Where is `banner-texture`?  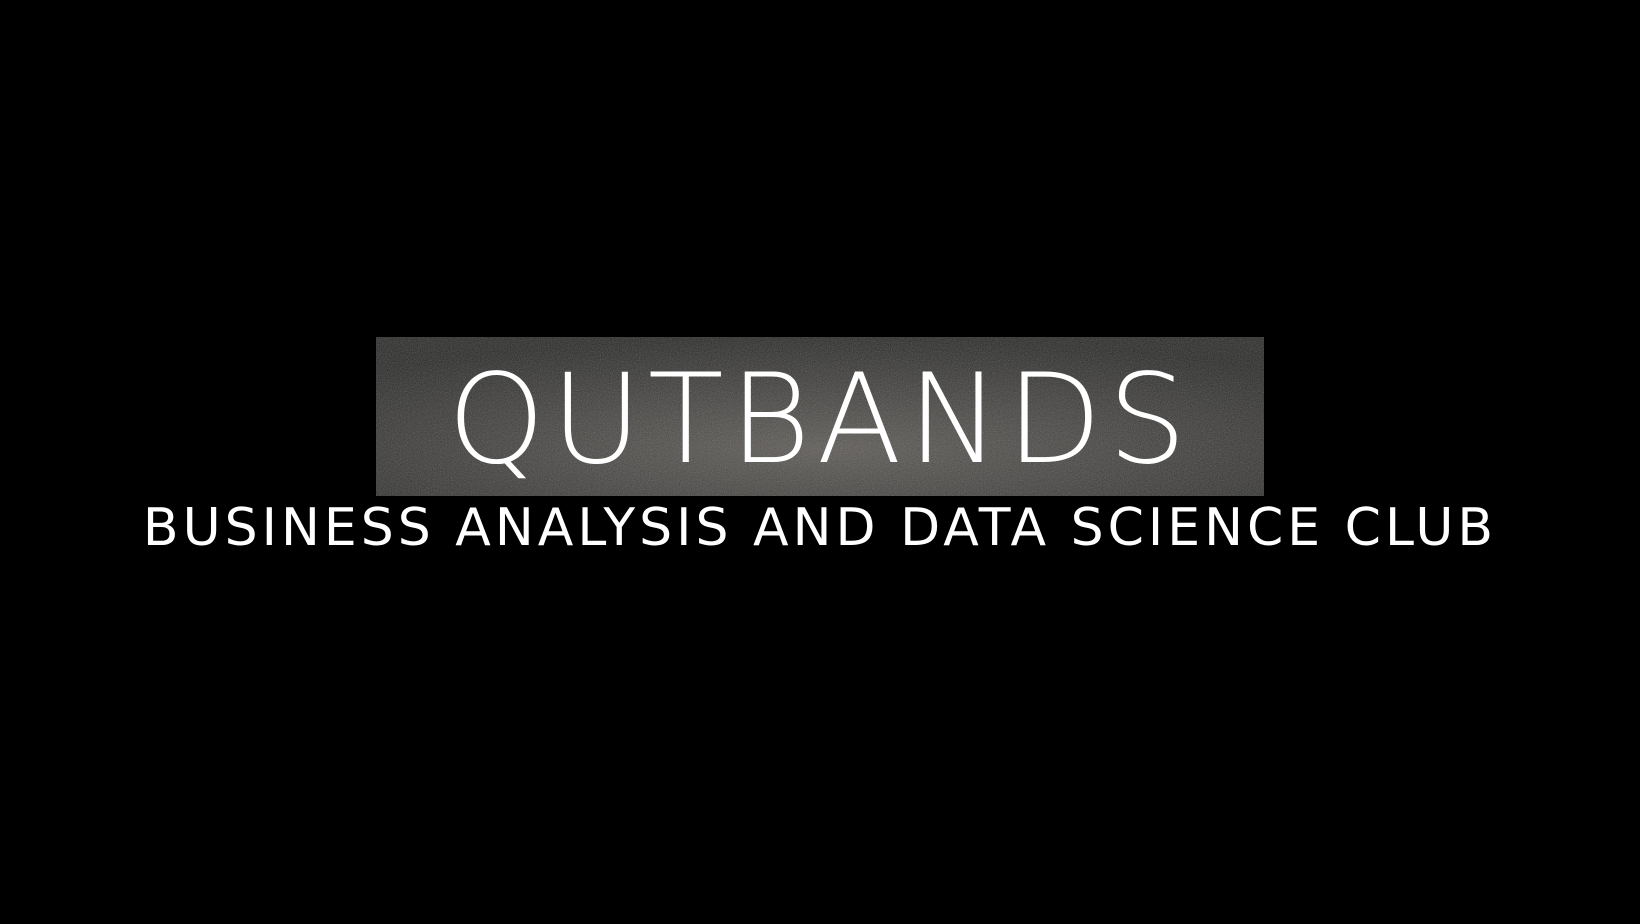
banner-texture is located at coordinates (820, 416).